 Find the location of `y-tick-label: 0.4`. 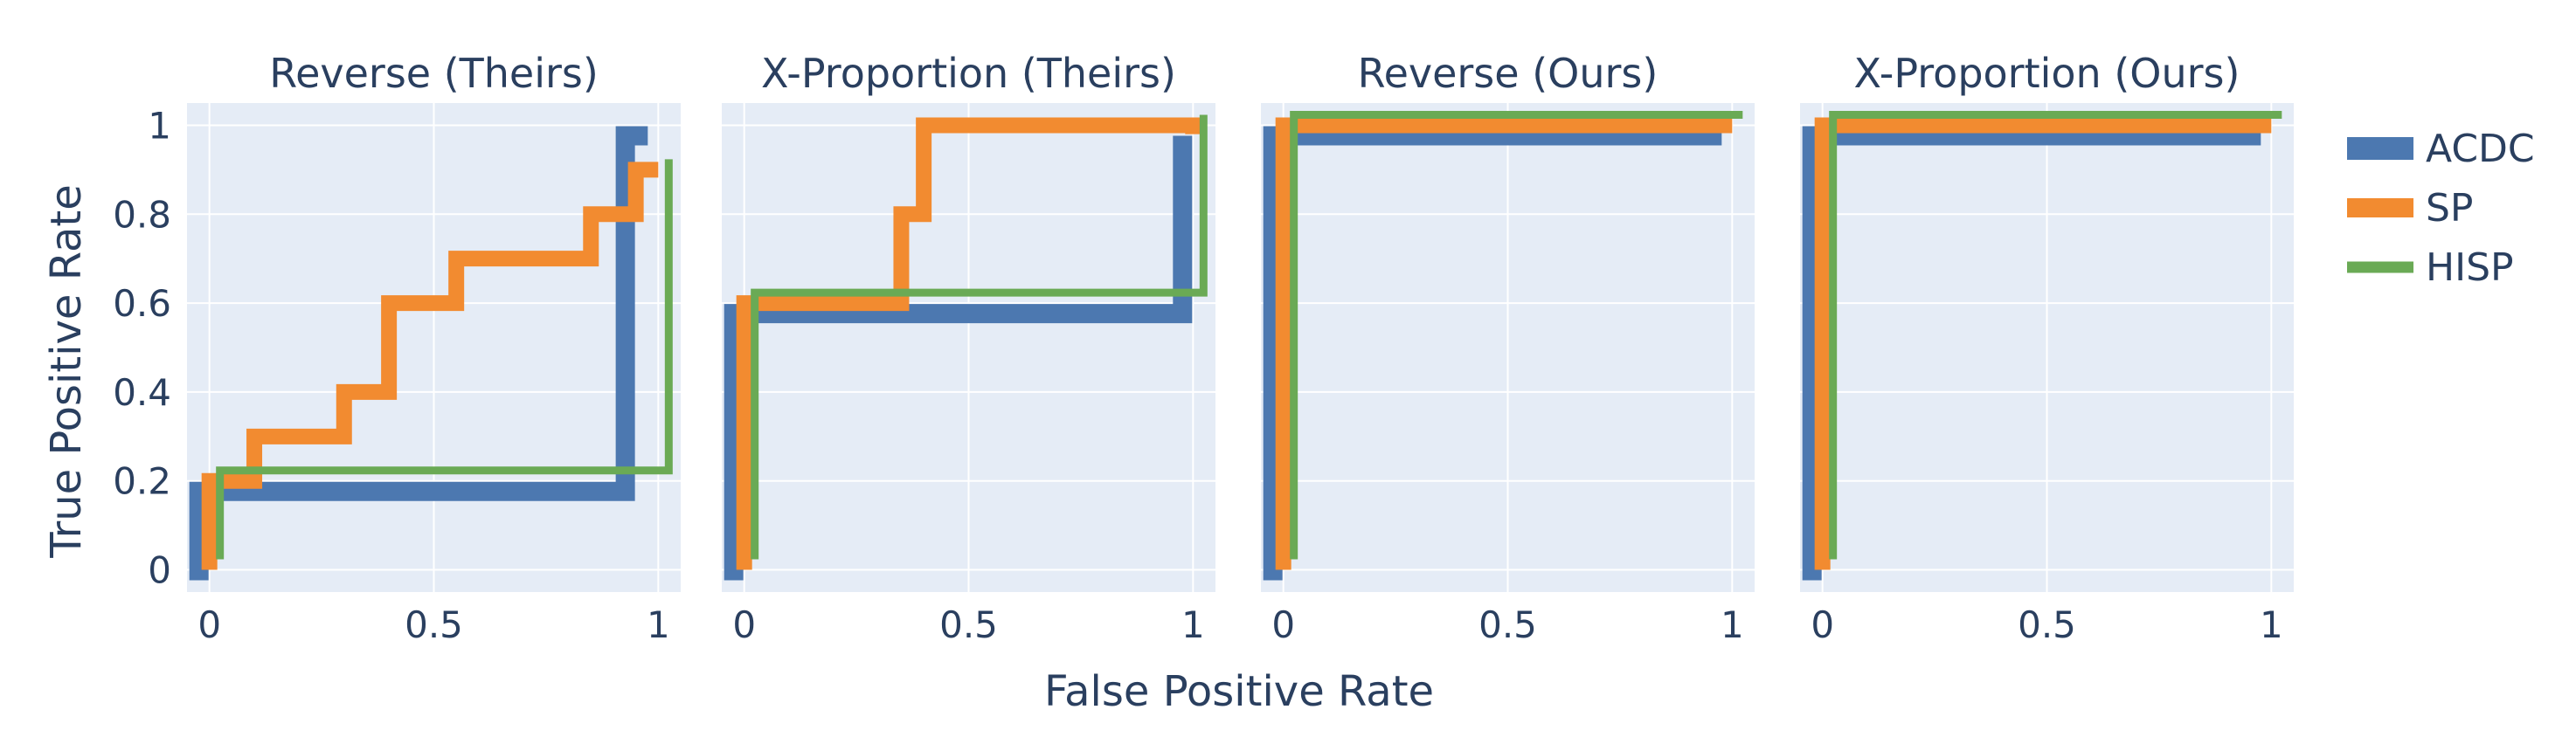

y-tick-label: 0.4 is located at coordinates (142, 392).